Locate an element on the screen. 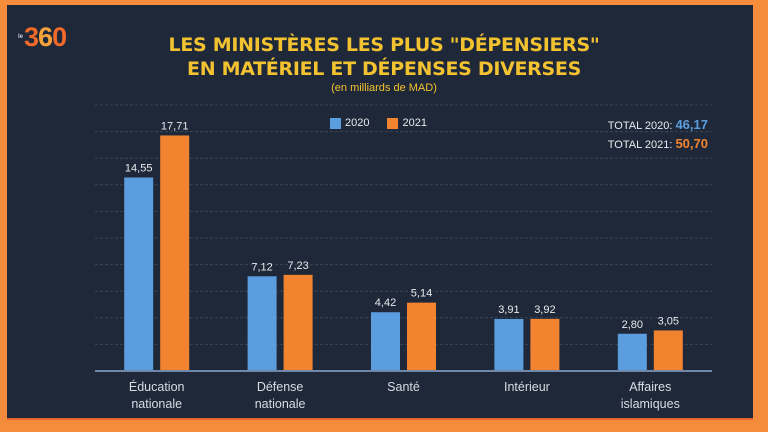 Image resolution: width=768 pixels, height=432 pixels. legend: 2020 2021 is located at coordinates (378, 123).